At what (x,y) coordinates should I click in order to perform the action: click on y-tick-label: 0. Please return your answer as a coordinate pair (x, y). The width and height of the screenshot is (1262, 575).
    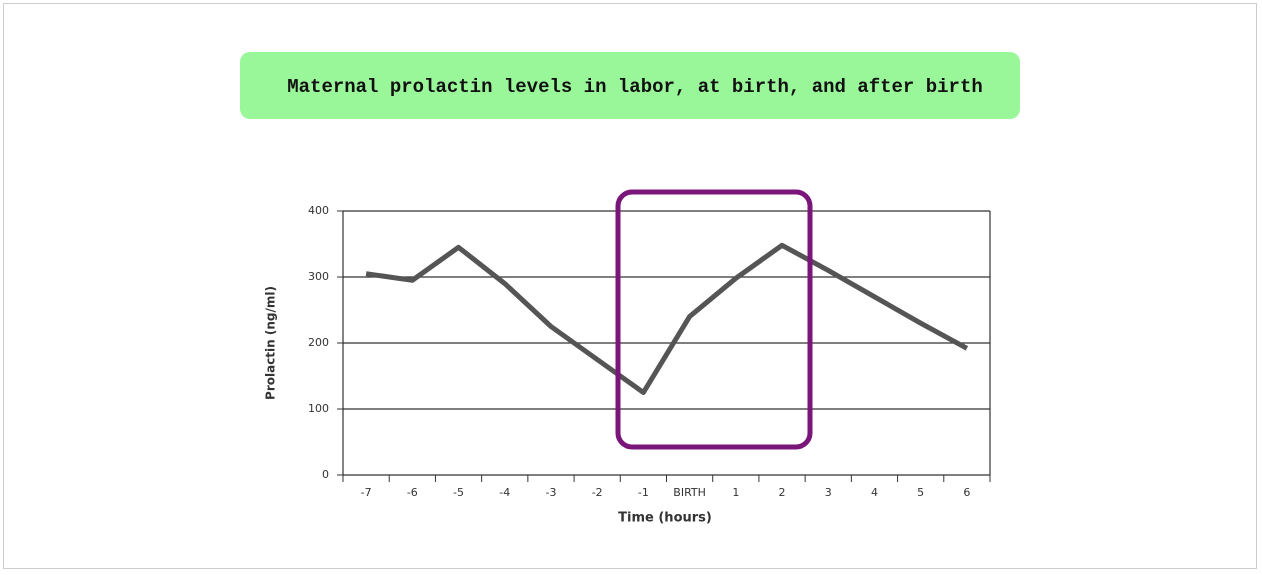
    Looking at the image, I should click on (325, 474).